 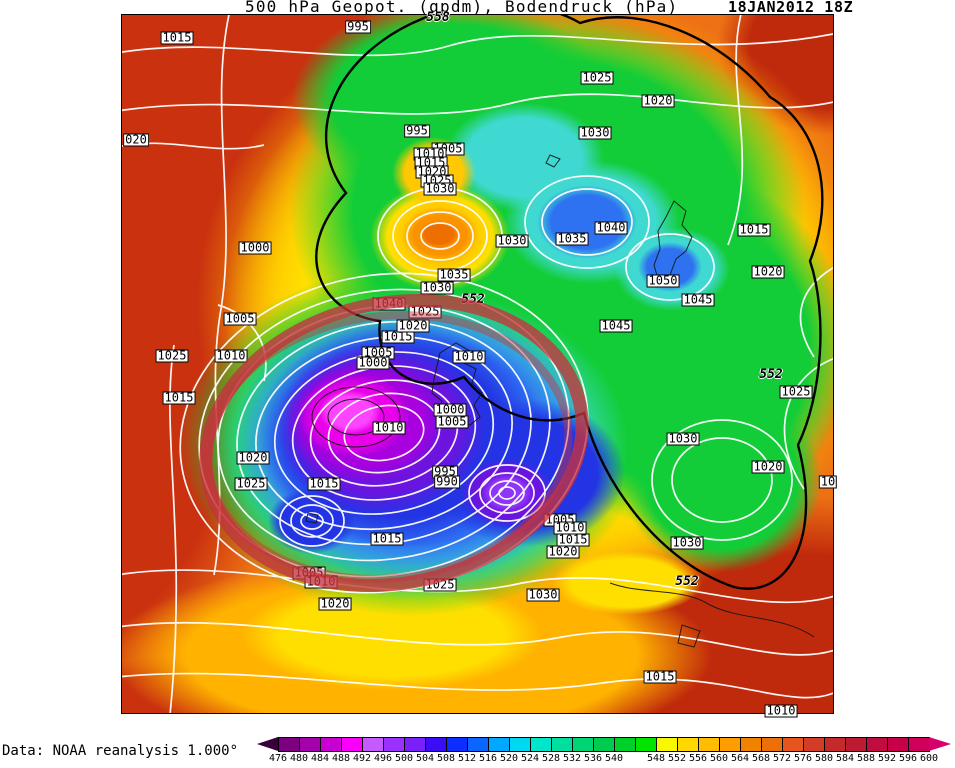 I want to click on colorbar-tick-label: 552, so click(x=677, y=758).